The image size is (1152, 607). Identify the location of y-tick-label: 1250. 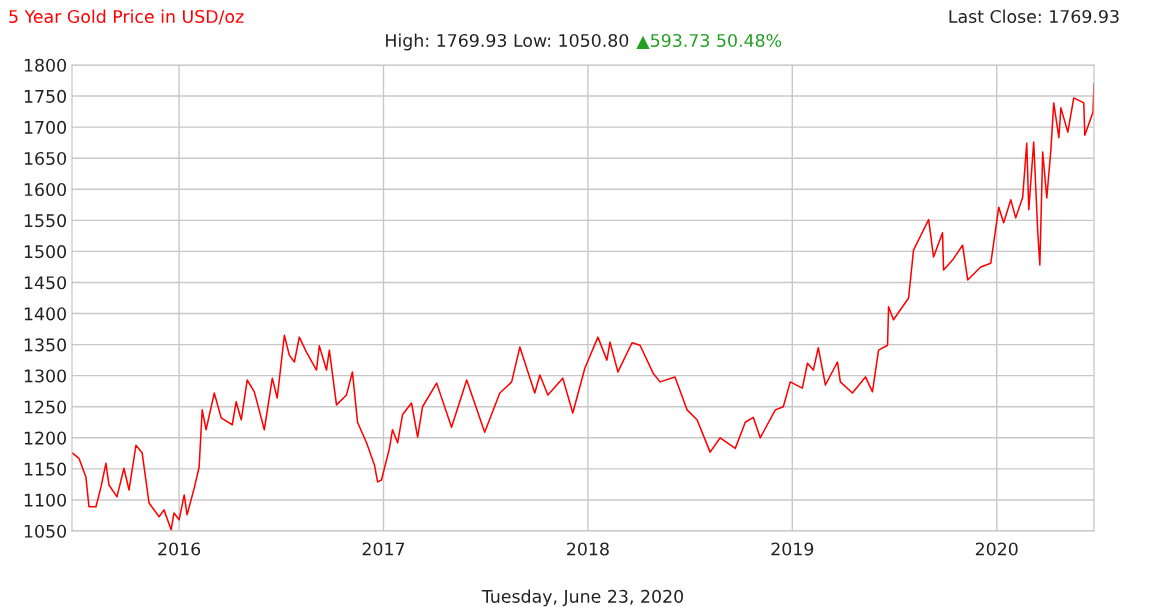
(45, 407).